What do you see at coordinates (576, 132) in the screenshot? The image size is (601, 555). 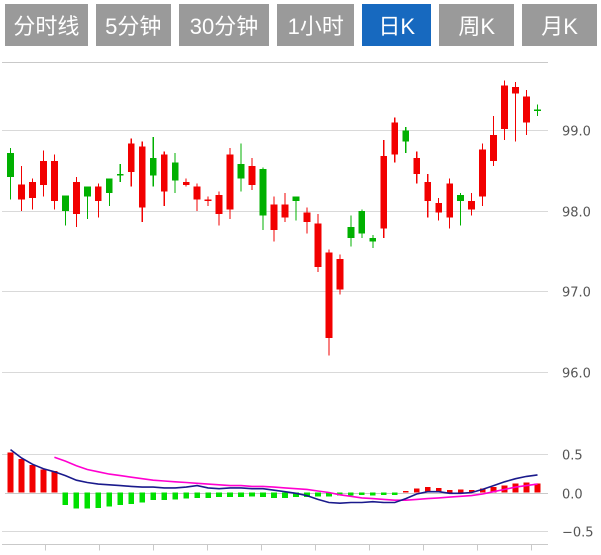 I see `price-tick-label: 99.0` at bounding box center [576, 132].